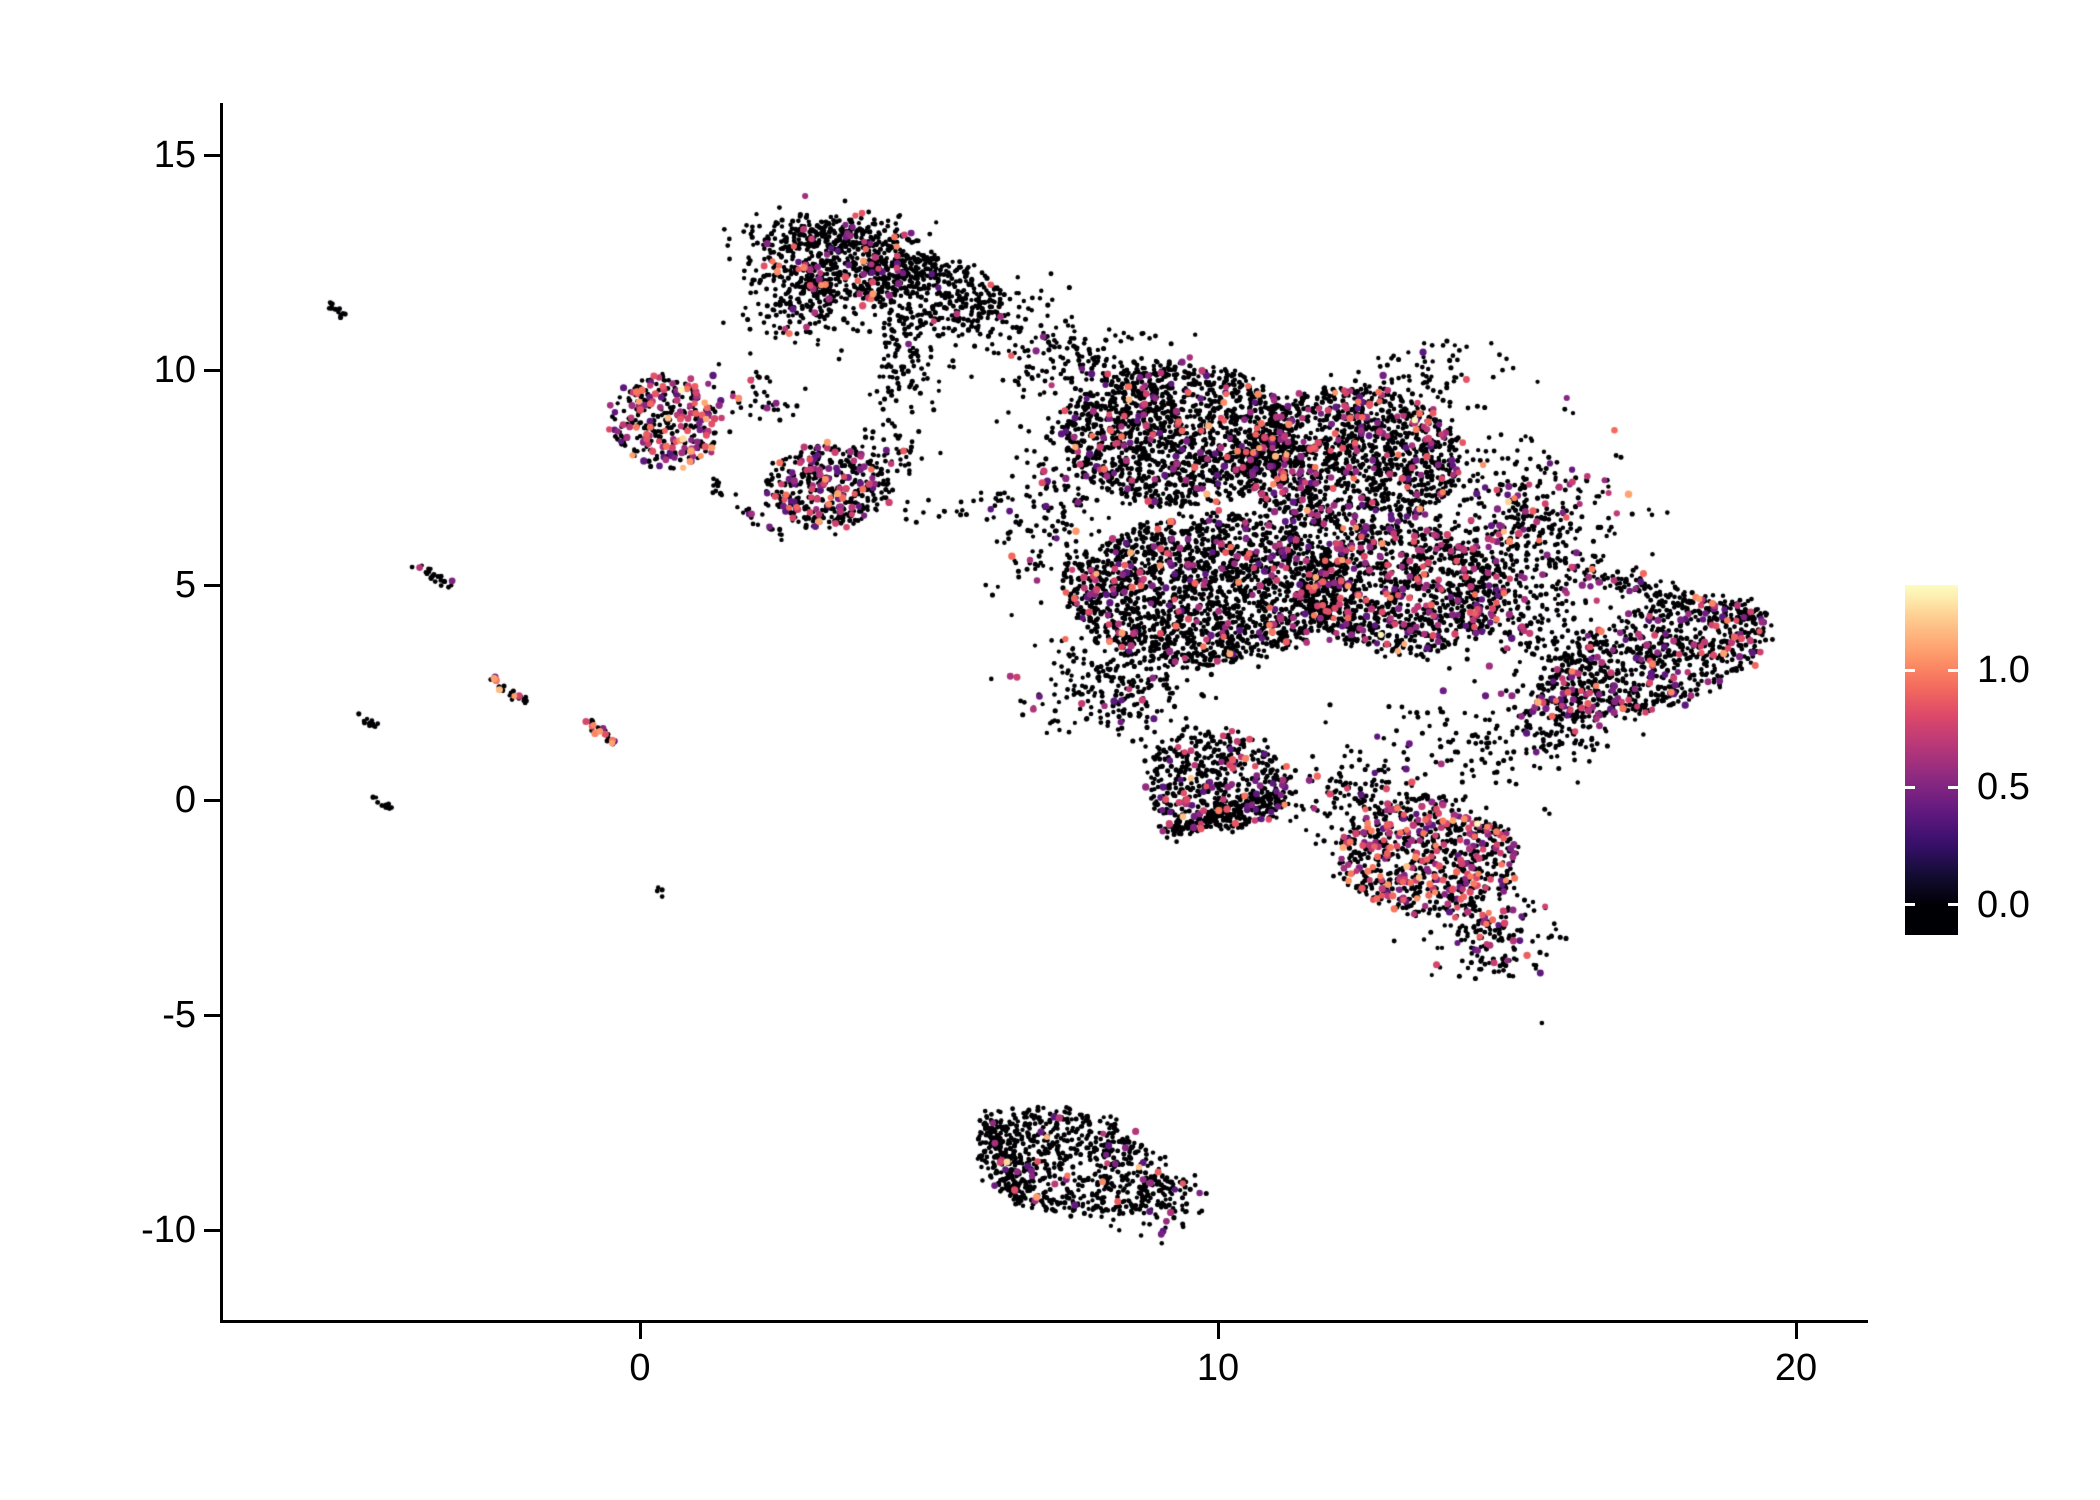 The height and width of the screenshot is (1500, 2100). What do you see at coordinates (2003, 904) in the screenshot?
I see `colorbar-tick-label: 0.0` at bounding box center [2003, 904].